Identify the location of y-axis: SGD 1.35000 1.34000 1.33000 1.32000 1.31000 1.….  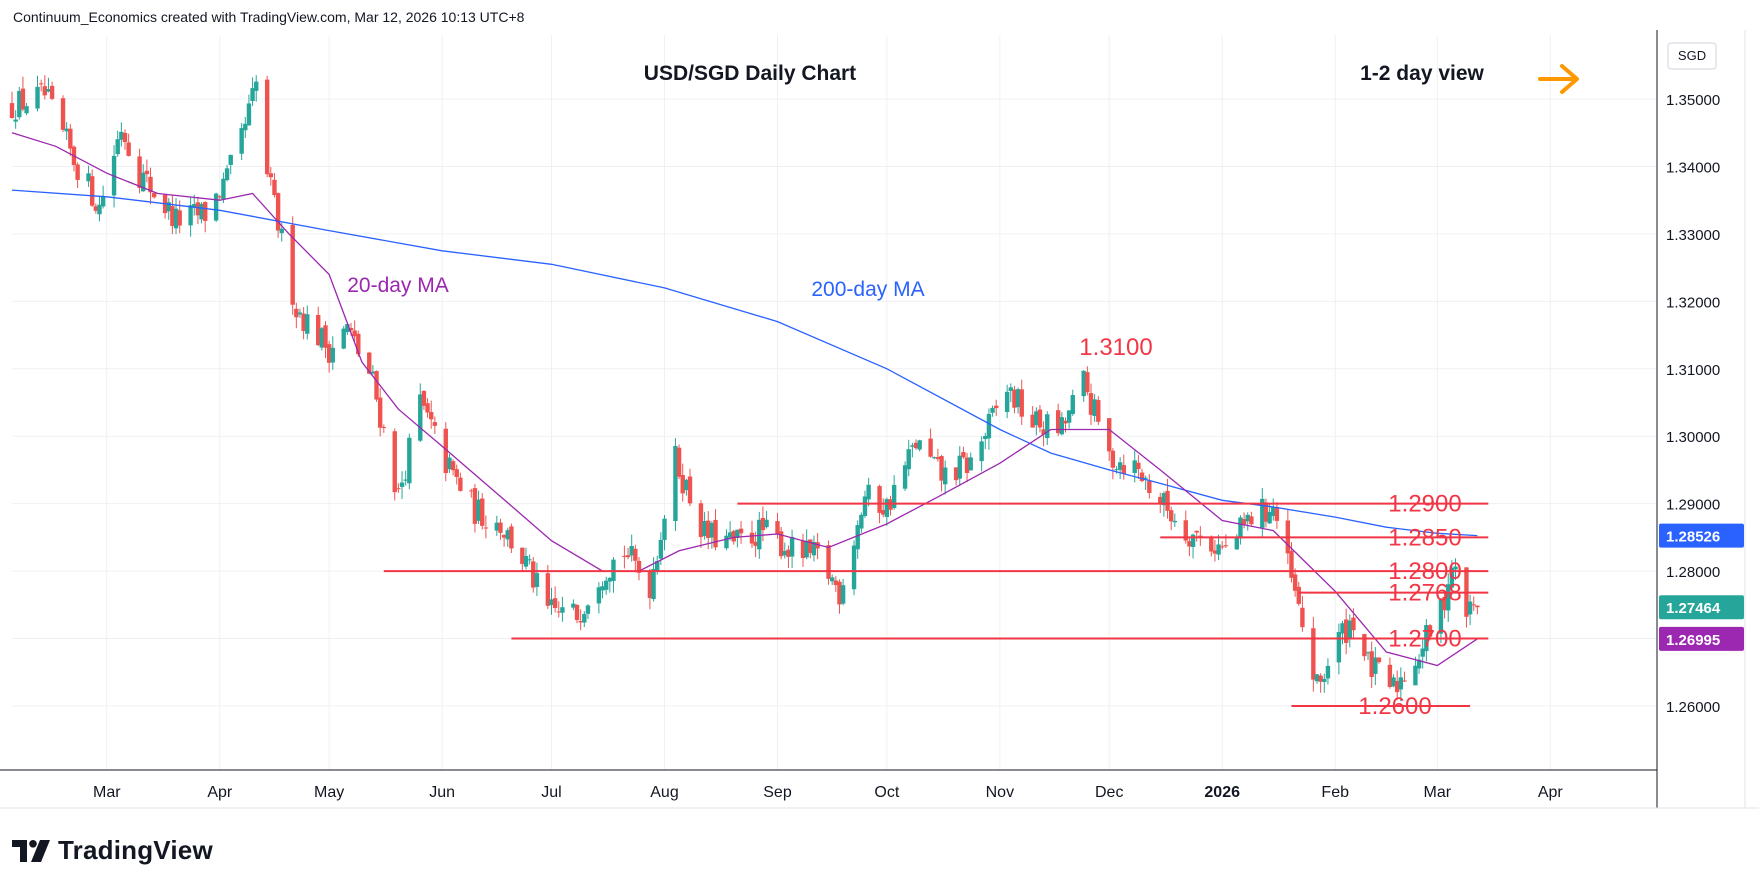
(1701, 379).